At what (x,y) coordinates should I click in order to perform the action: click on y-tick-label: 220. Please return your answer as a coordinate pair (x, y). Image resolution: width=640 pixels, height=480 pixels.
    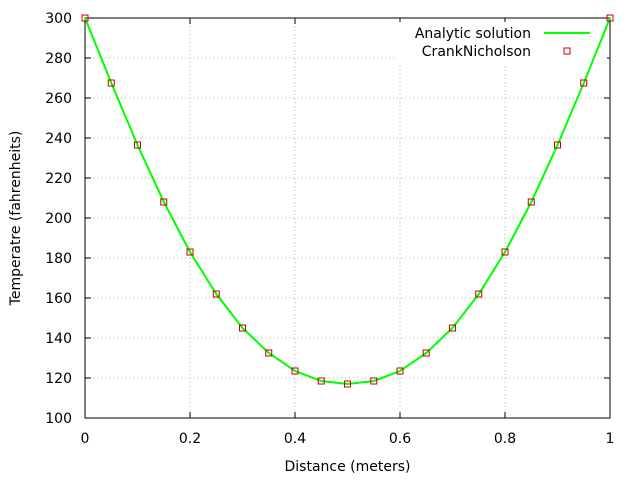
    Looking at the image, I should click on (58, 179).